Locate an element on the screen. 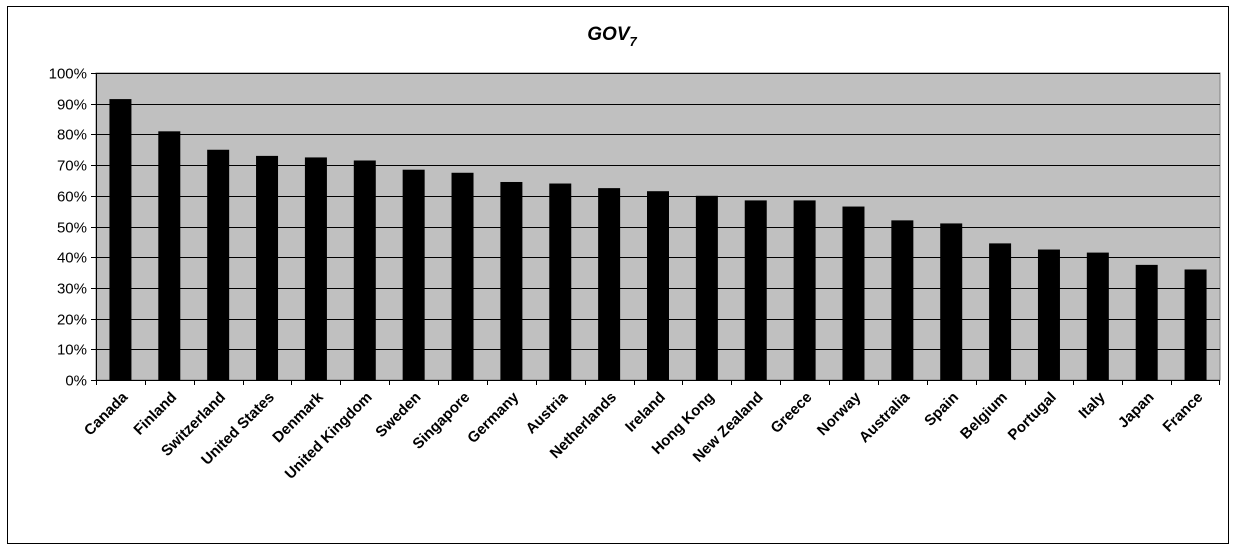 Image resolution: width=1236 pixels, height=551 pixels. y-tick-label: 10% is located at coordinates (72, 350).